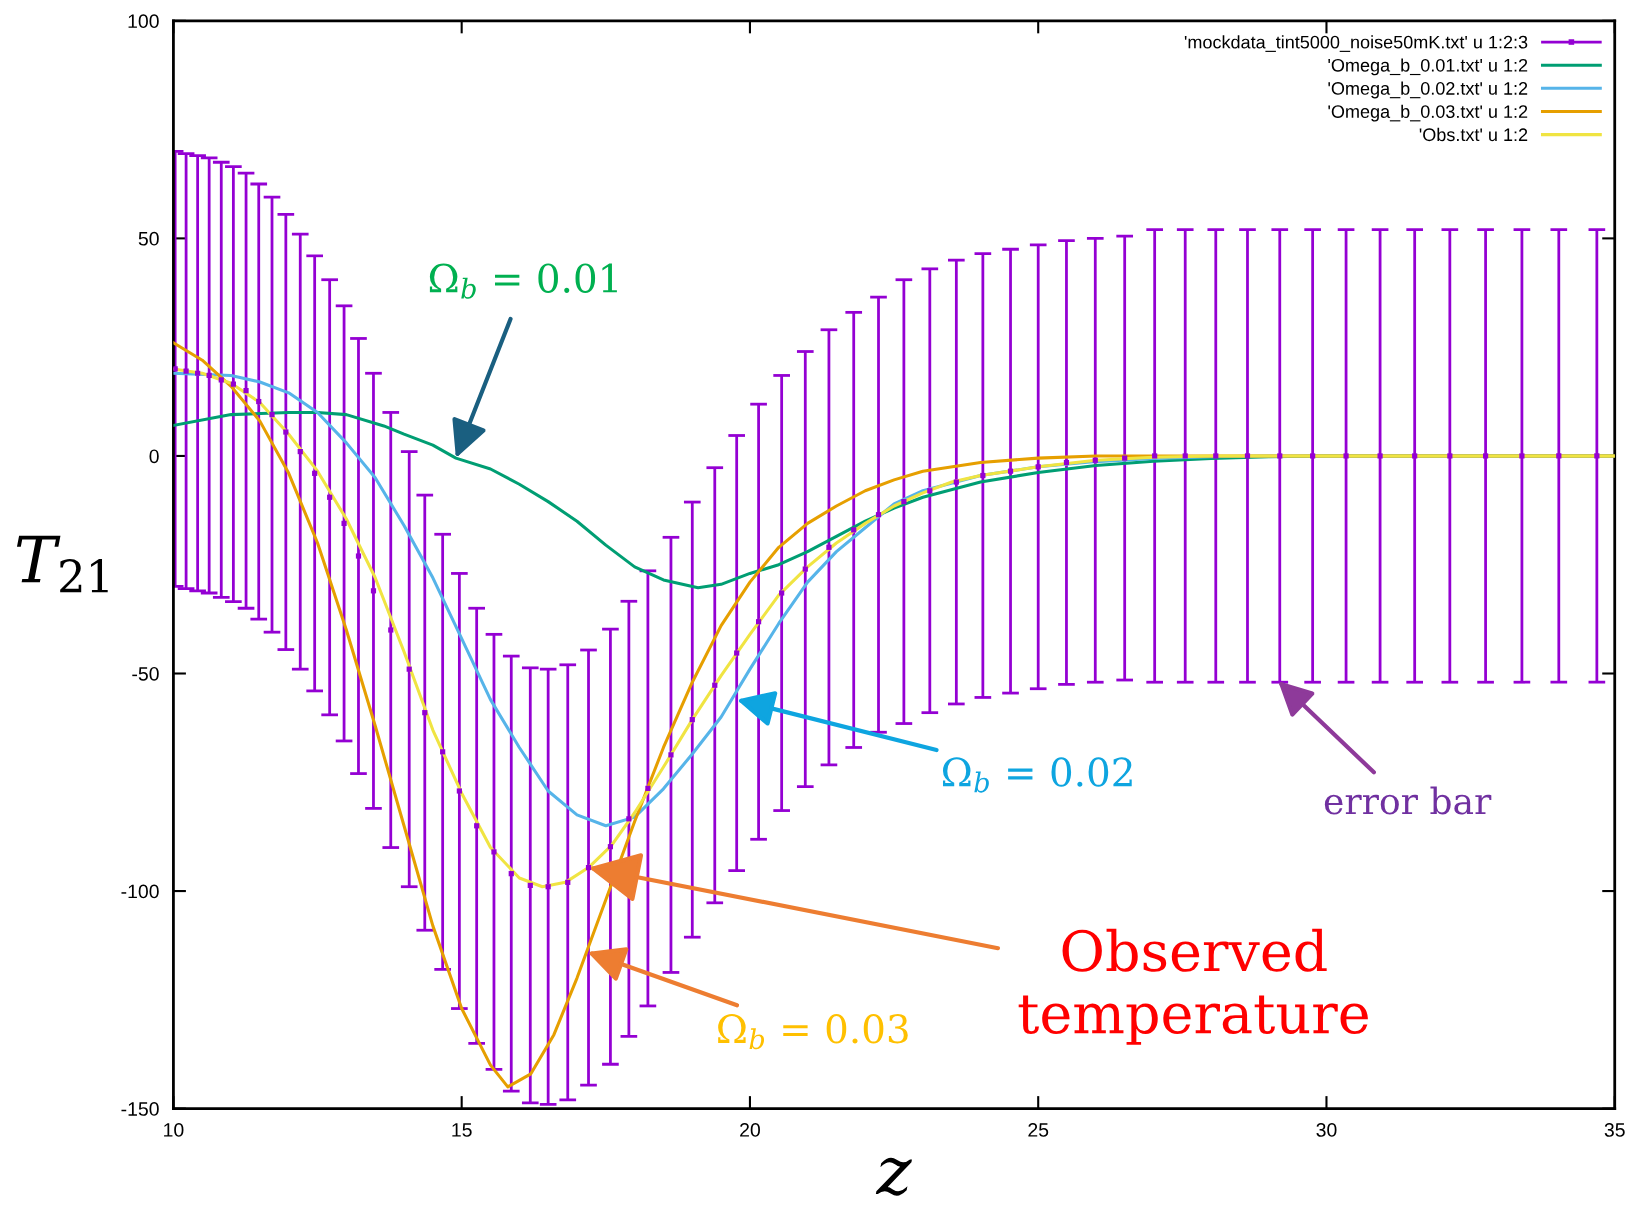 The width and height of the screenshot is (1636, 1225). Describe the element at coordinates (523, 281) in the screenshot. I see `annotation: Ω$_{b}$ = 0.01` at that location.